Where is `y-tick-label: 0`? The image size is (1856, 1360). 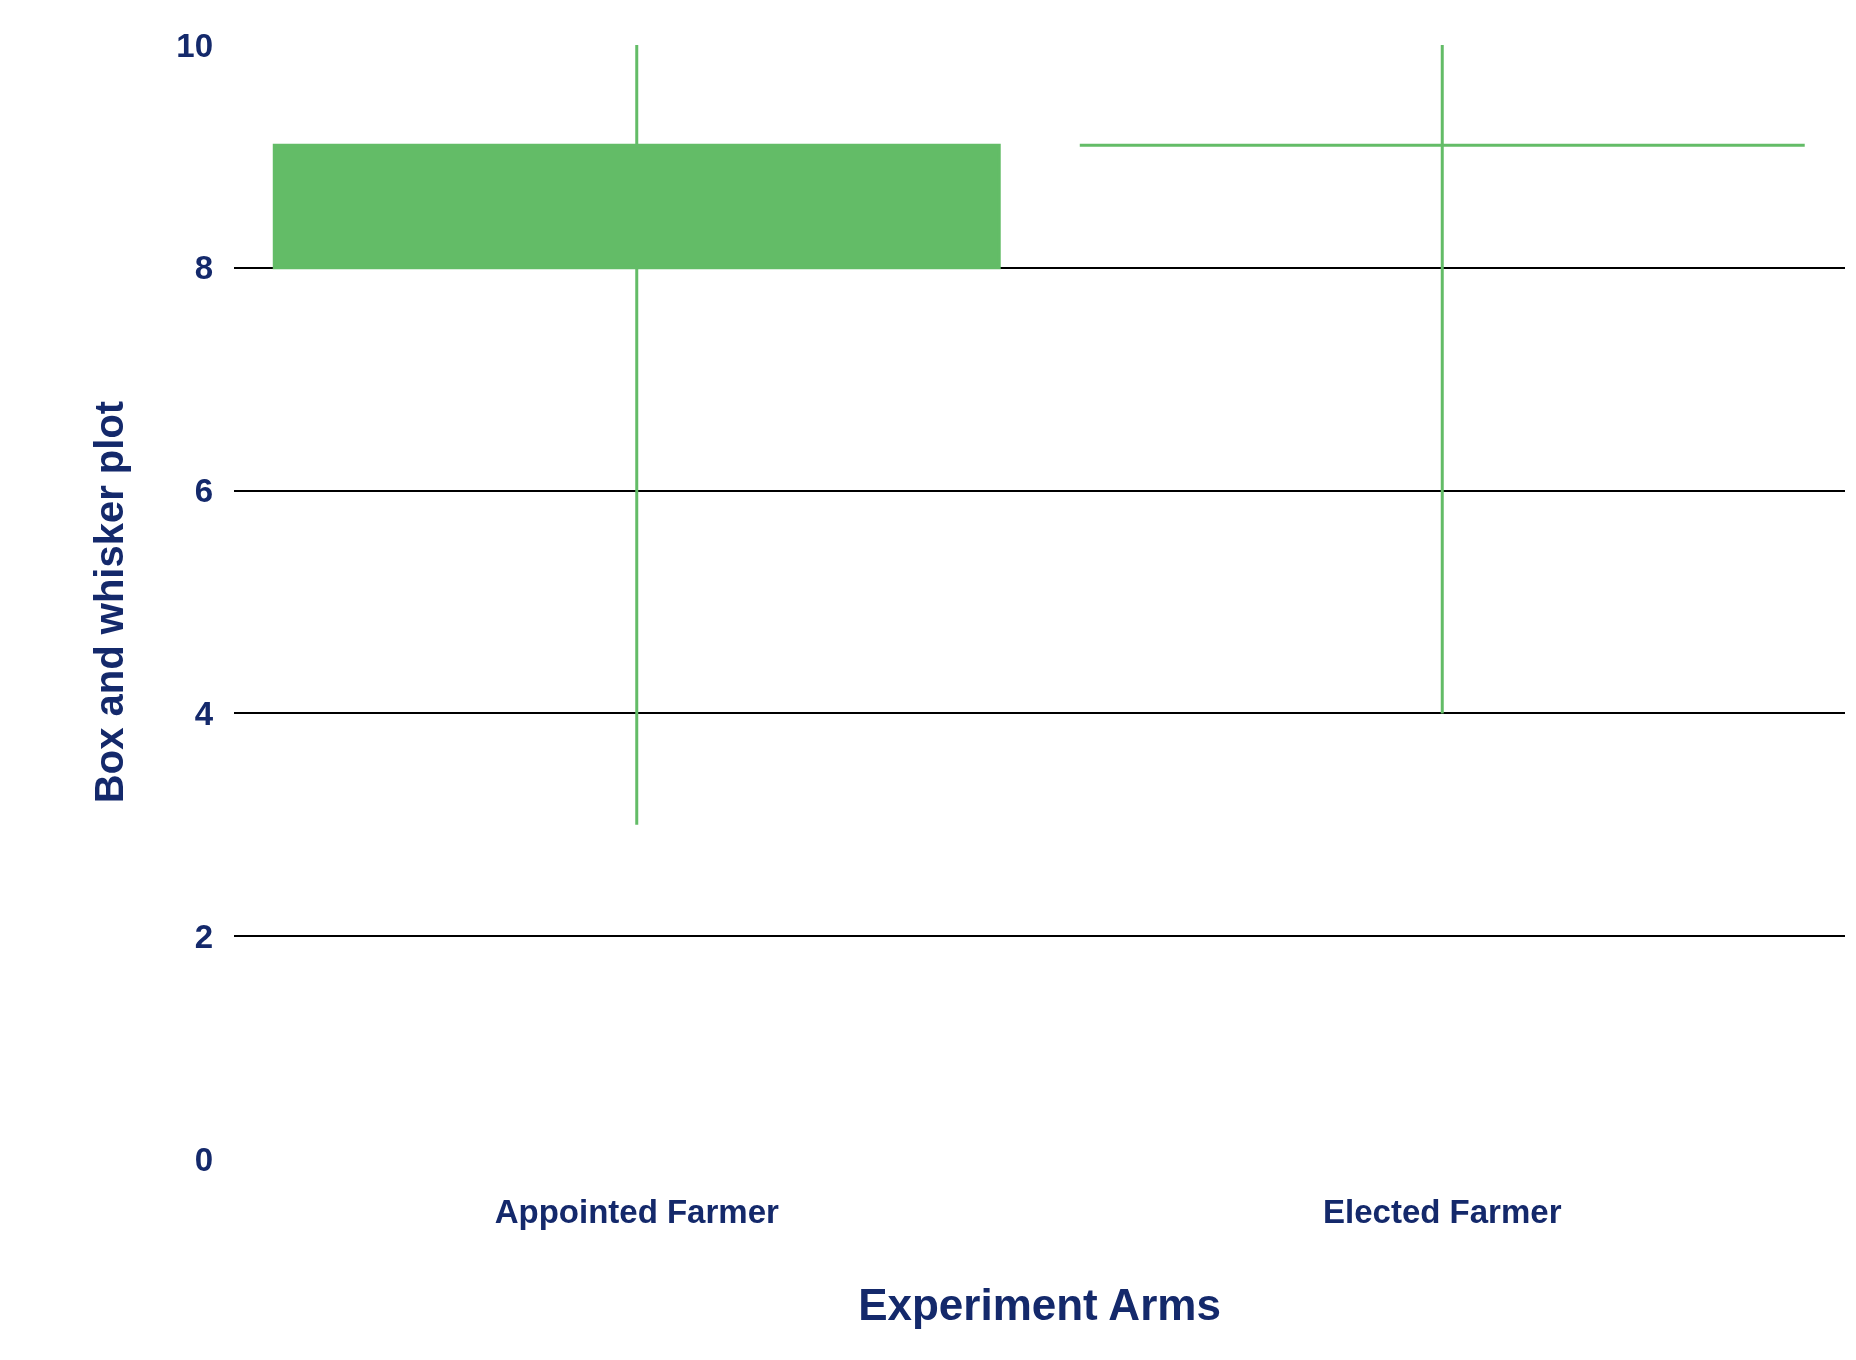 y-tick-label: 0 is located at coordinates (203, 1159).